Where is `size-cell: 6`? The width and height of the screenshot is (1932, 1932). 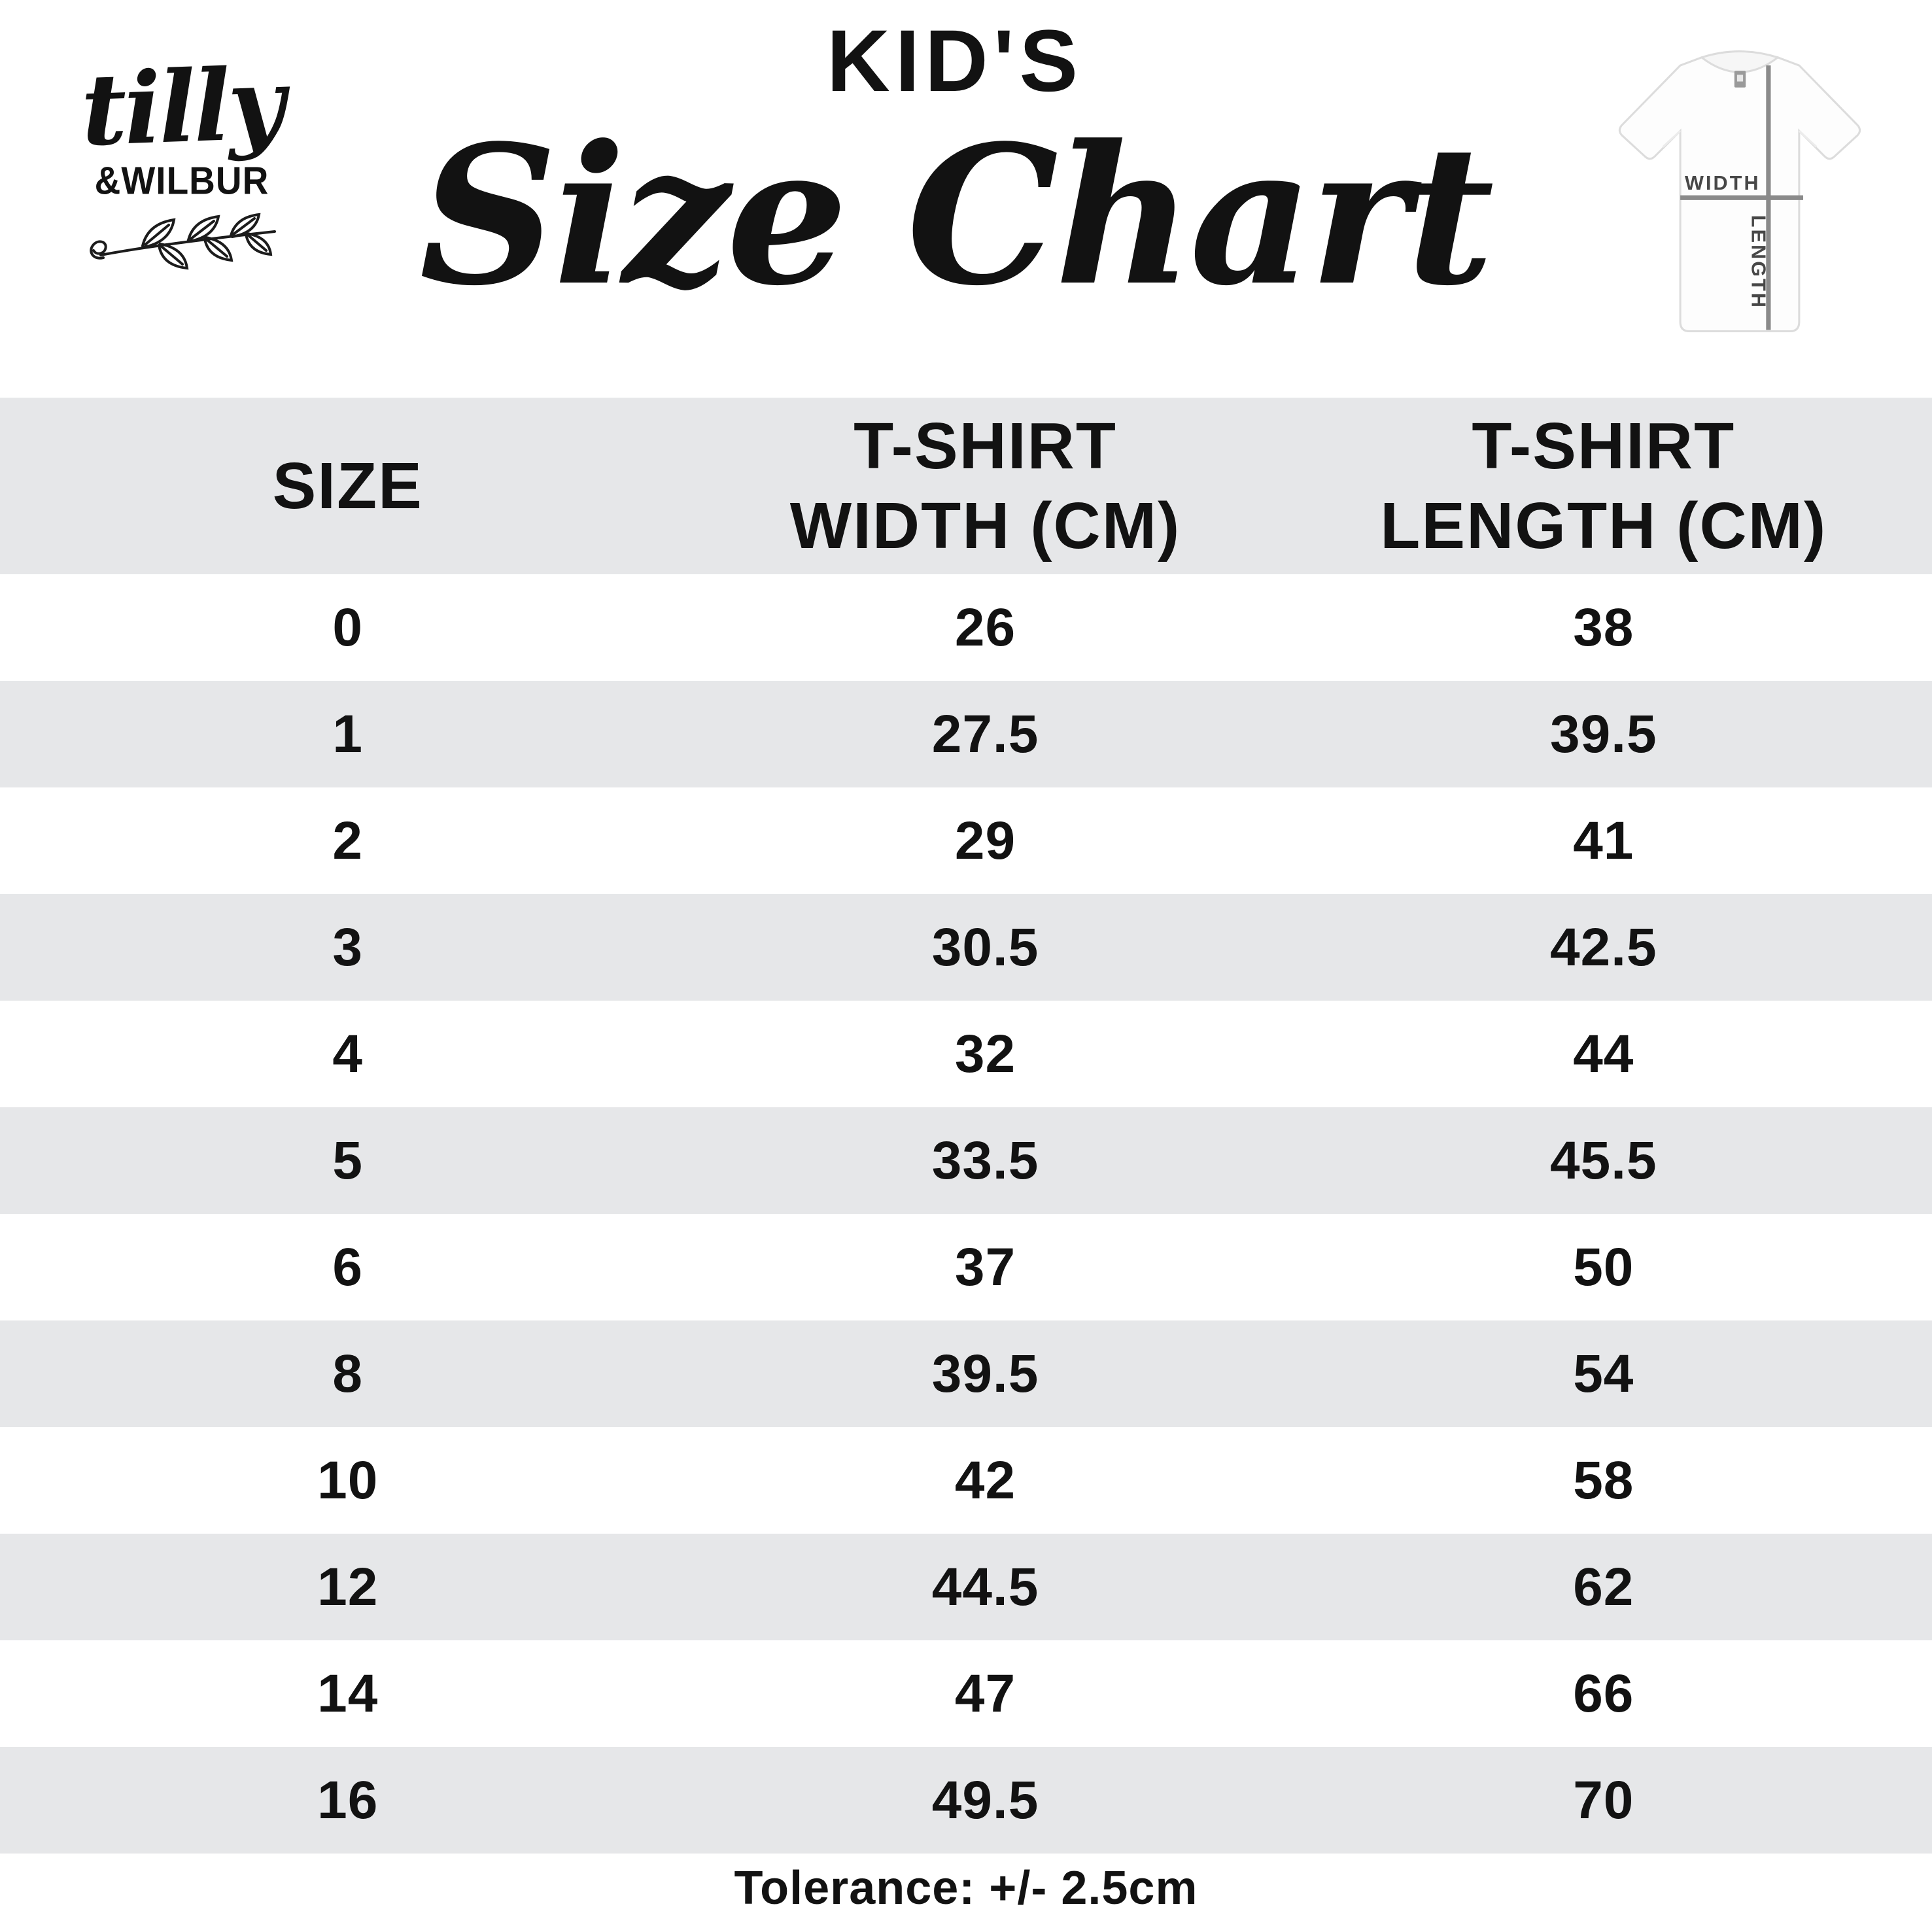 size-cell: 6 is located at coordinates (348, 1267).